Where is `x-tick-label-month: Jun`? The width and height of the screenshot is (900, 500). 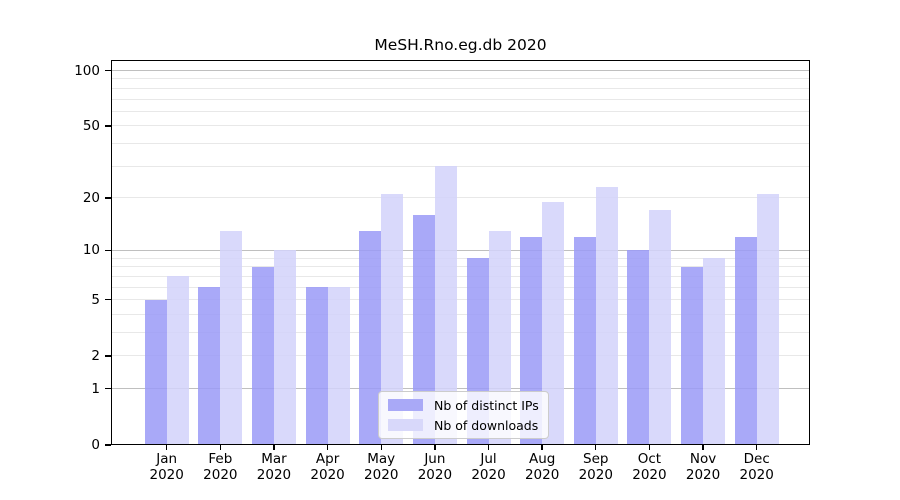
x-tick-label-month: Jun is located at coordinates (435, 459).